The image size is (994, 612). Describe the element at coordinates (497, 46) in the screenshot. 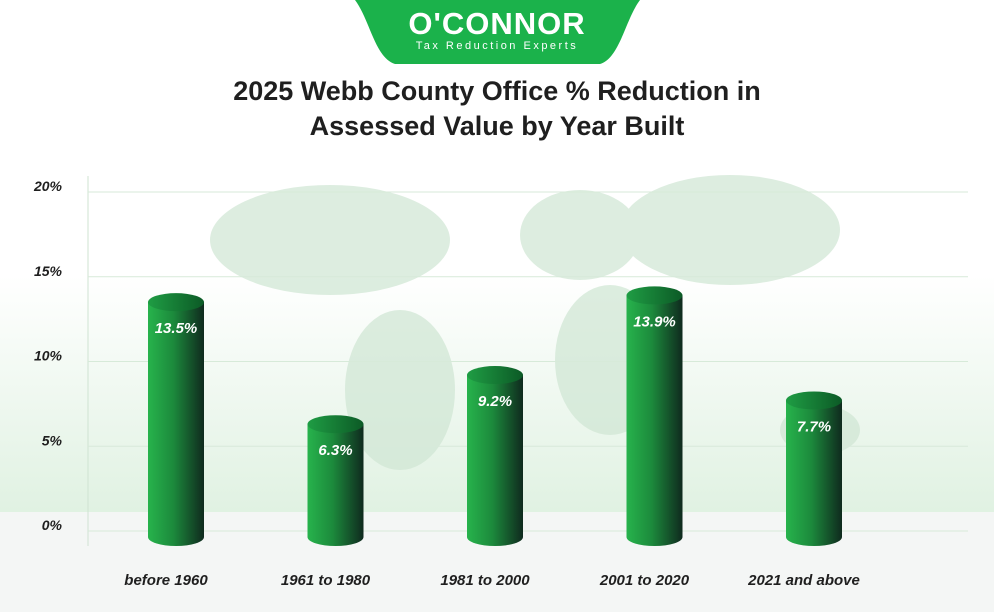

I see `brand-tagline: Tax Reduction Experts` at that location.